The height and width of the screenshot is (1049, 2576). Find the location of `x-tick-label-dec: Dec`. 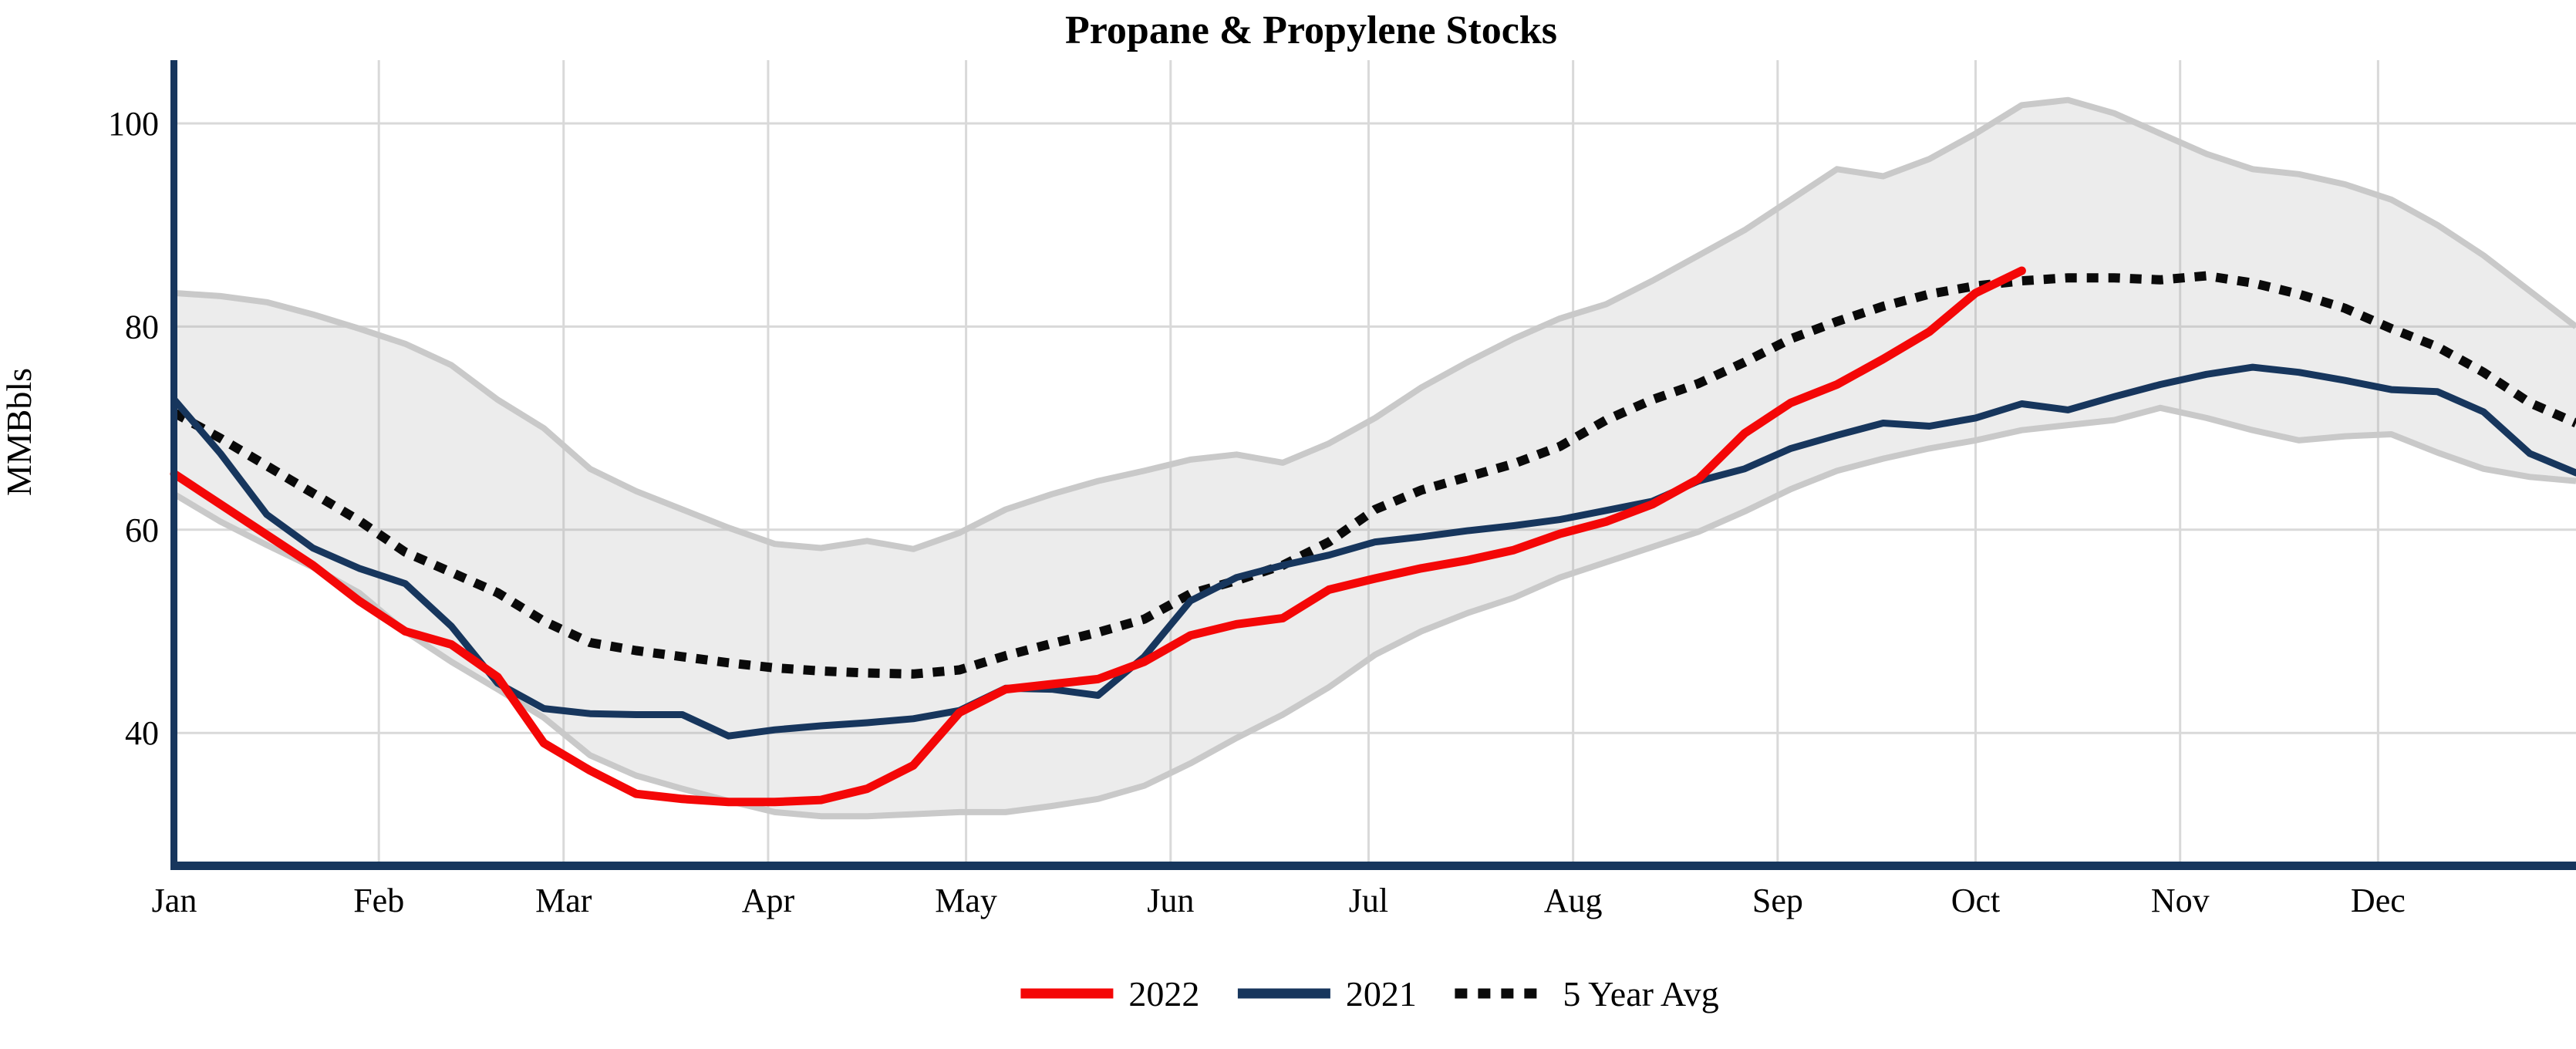

x-tick-label-dec: Dec is located at coordinates (2378, 900).